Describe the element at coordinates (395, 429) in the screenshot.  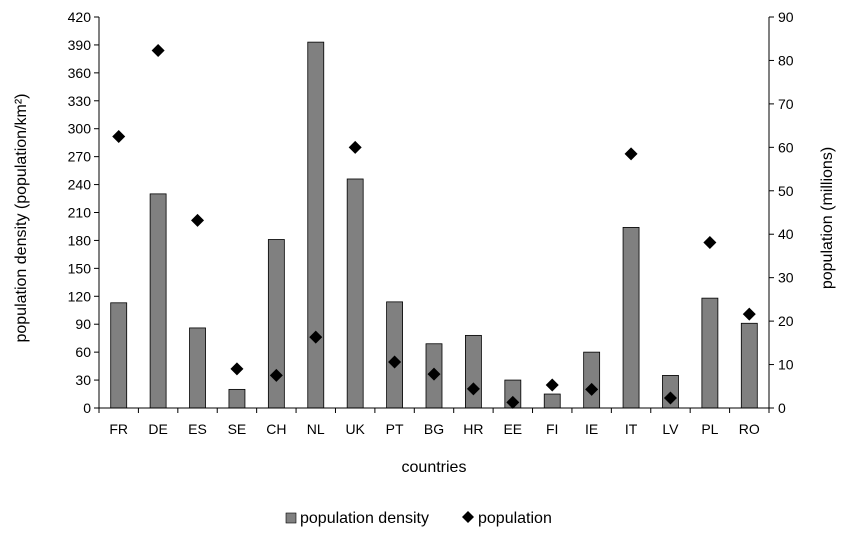
I see `x-tick-label: PT` at that location.